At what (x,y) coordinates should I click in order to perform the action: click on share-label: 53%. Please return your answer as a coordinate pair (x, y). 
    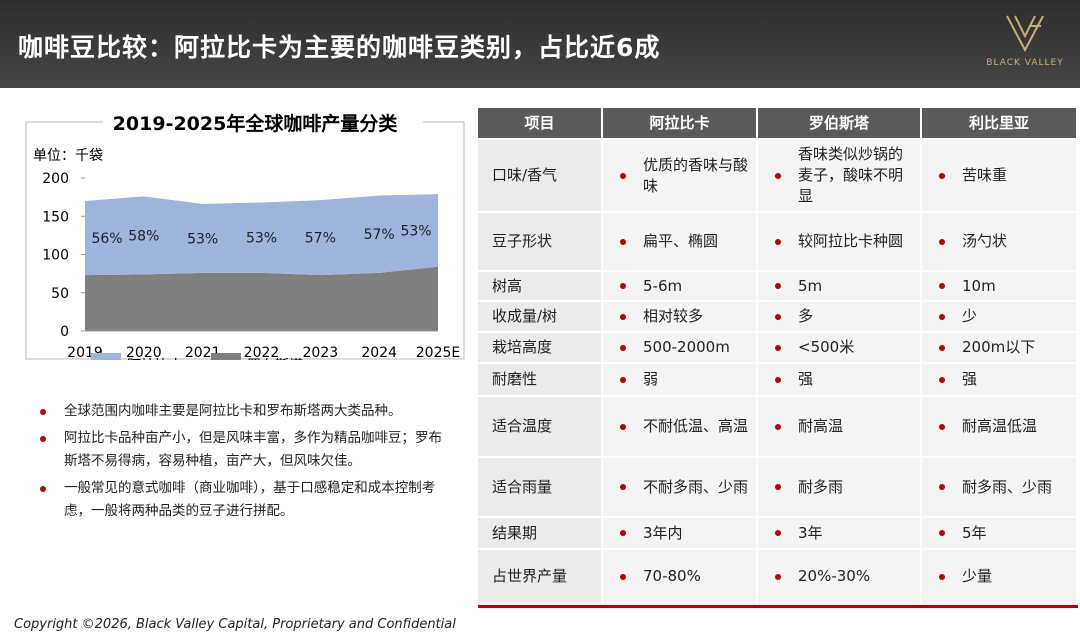
    Looking at the image, I should click on (415, 231).